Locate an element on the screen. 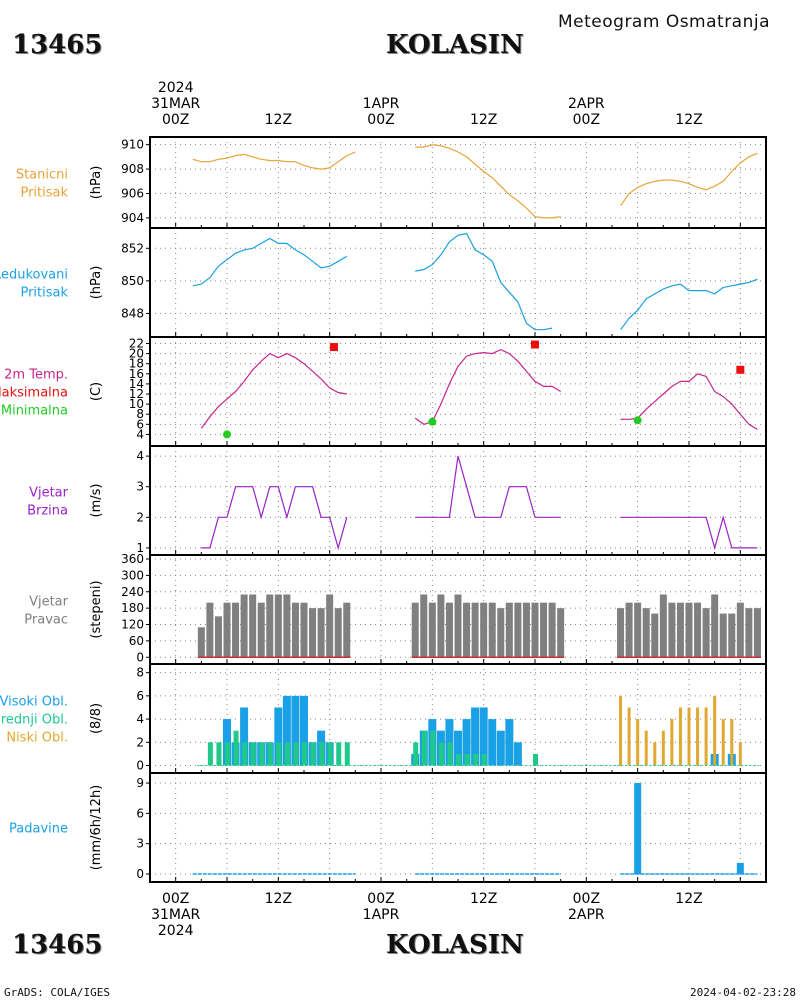  time-label-top: 12Z is located at coordinates (278, 120).